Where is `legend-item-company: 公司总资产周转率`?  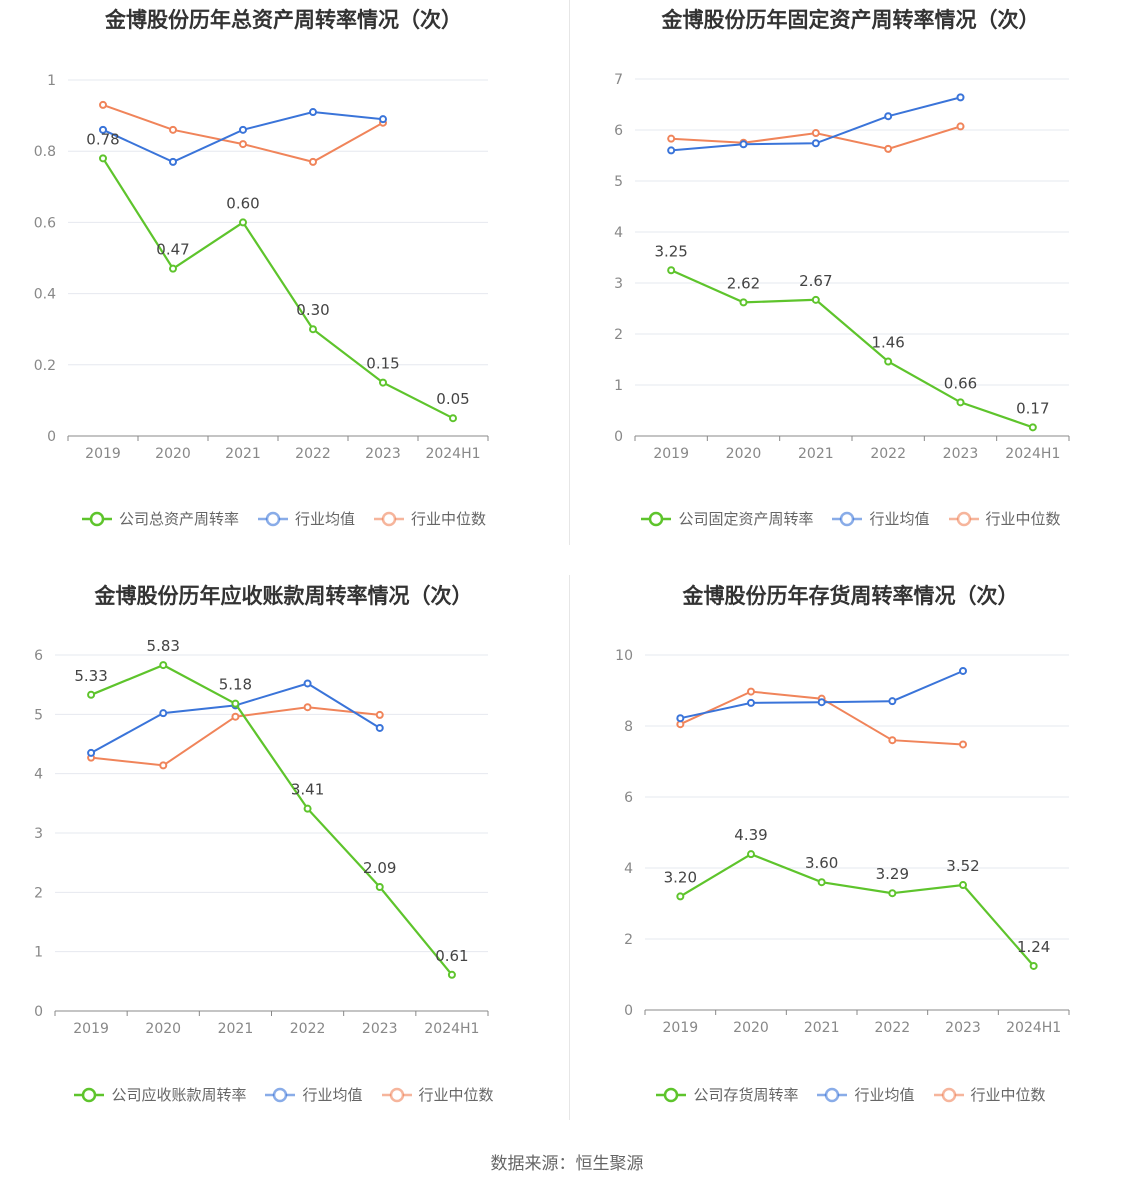 legend-item-company: 公司总资产周转率 is located at coordinates (160, 518).